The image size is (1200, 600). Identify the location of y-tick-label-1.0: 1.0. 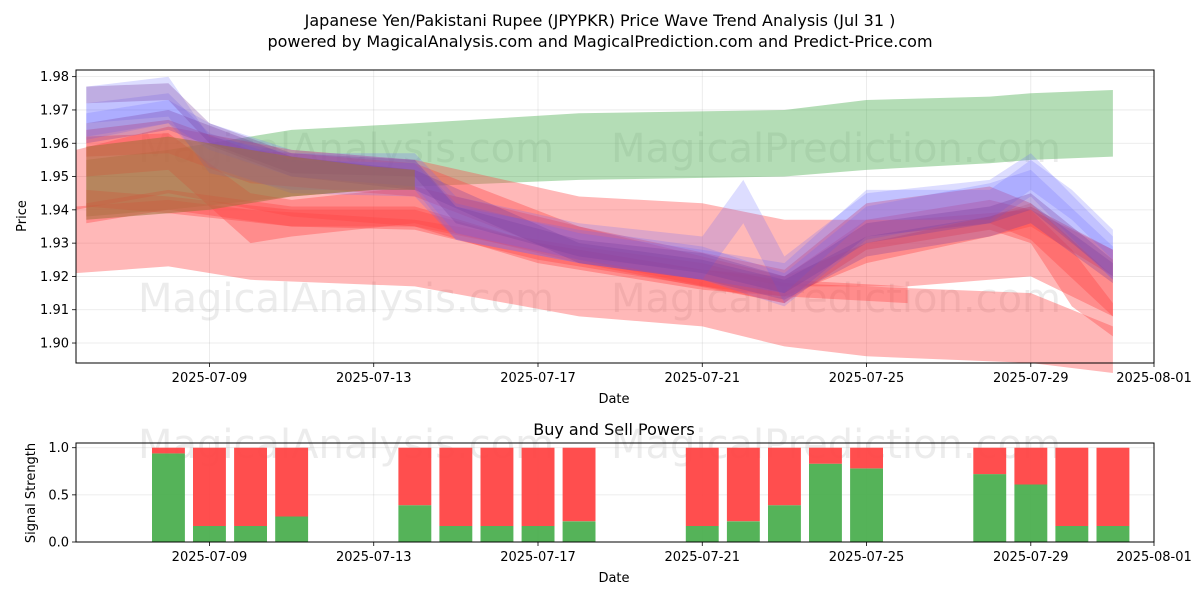
(58, 448).